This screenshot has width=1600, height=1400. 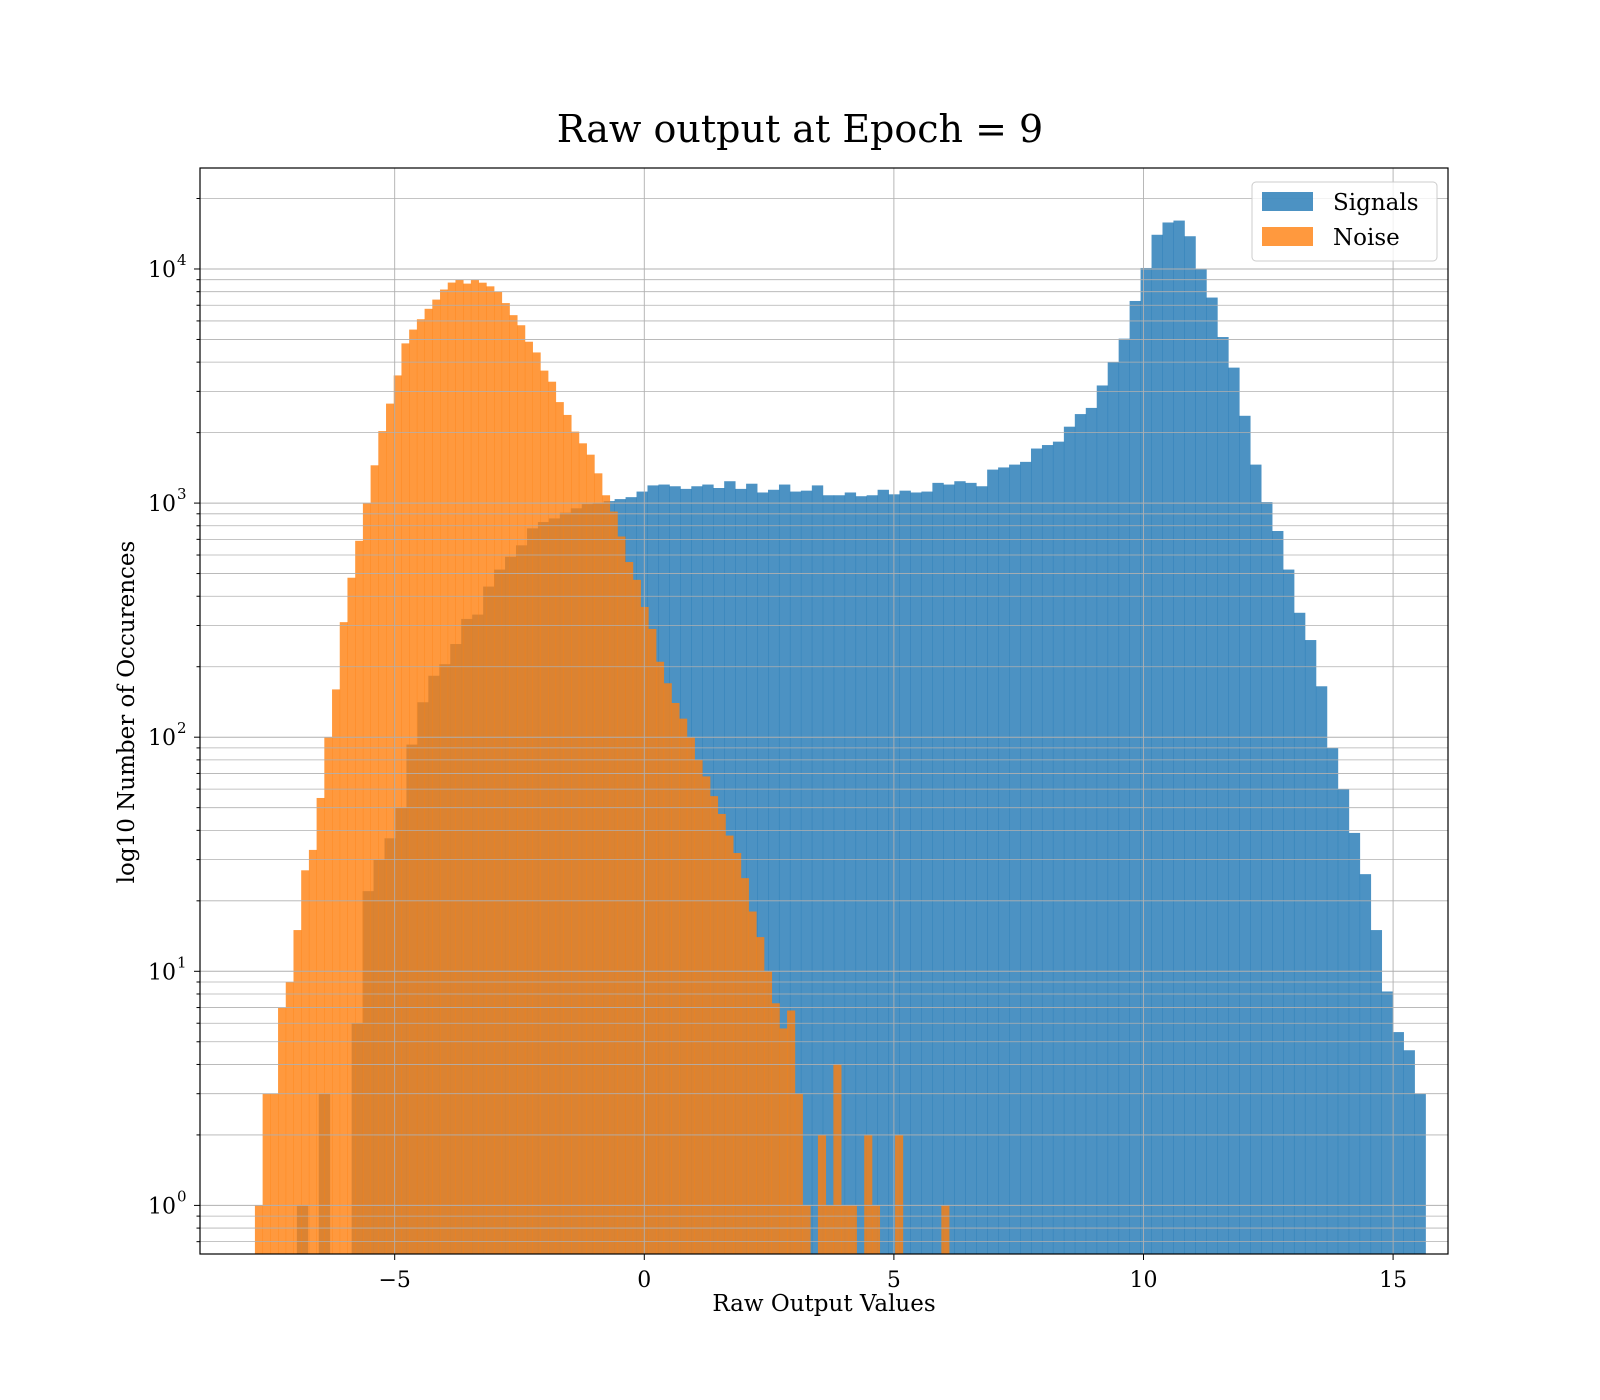 I want to click on legend-label-signals: Signals, so click(x=1376, y=203).